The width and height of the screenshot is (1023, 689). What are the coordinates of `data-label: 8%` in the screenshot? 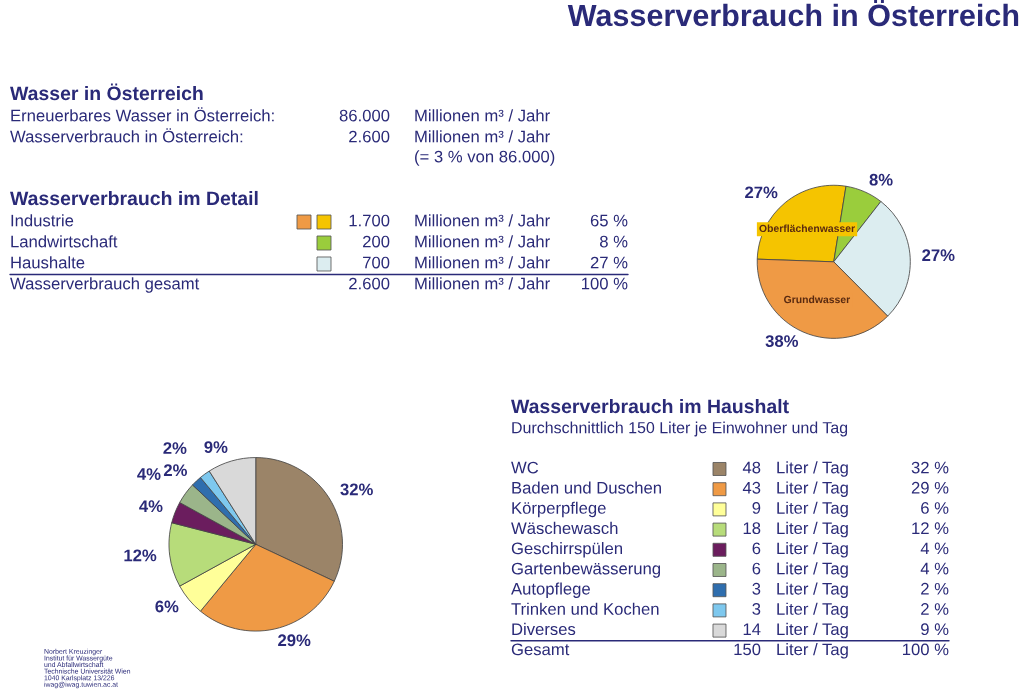 It's located at (881, 179).